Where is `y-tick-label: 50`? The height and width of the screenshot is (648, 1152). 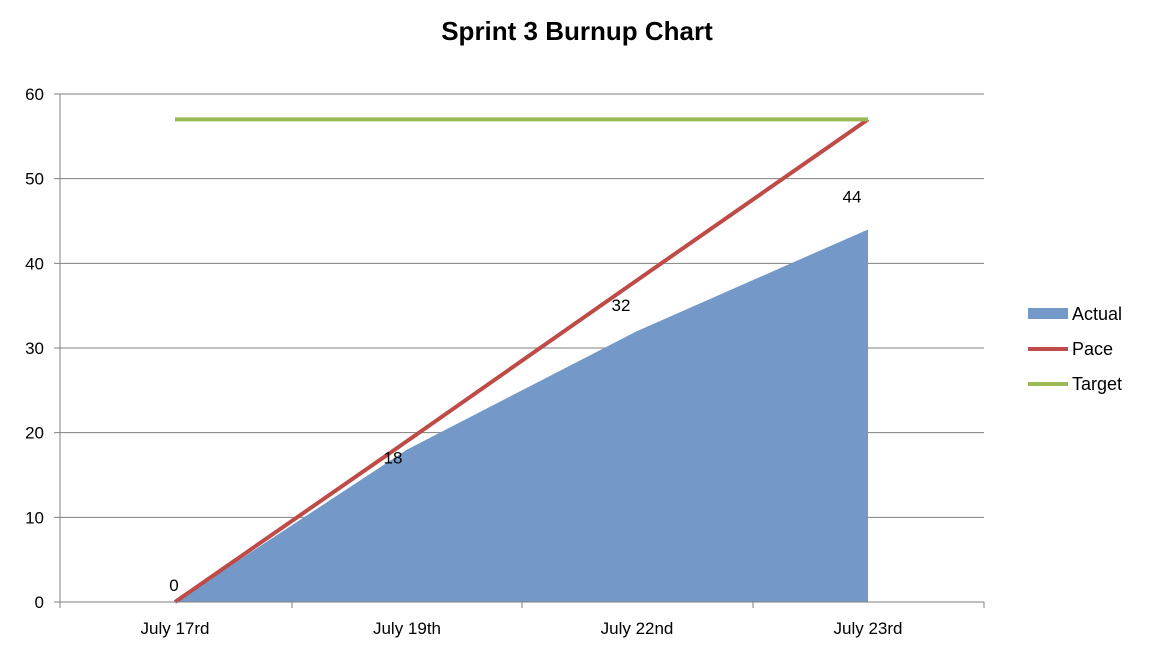
y-tick-label: 50 is located at coordinates (34, 179).